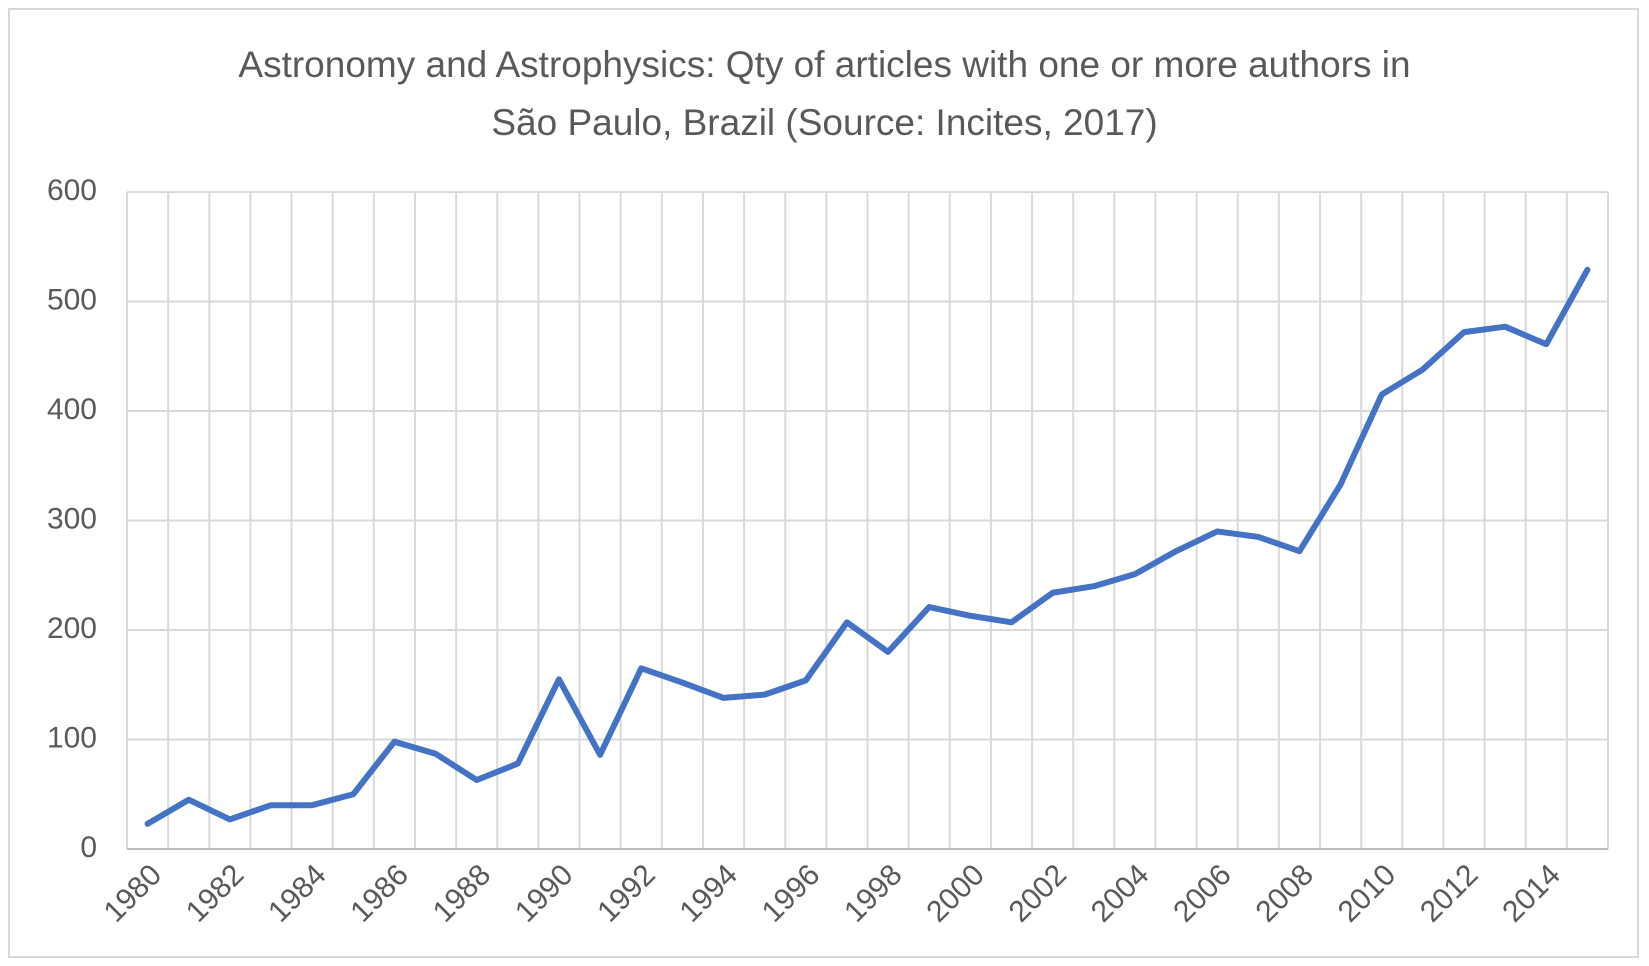 The image size is (1649, 966). I want to click on x-tick-label: 2012, so click(1449, 893).